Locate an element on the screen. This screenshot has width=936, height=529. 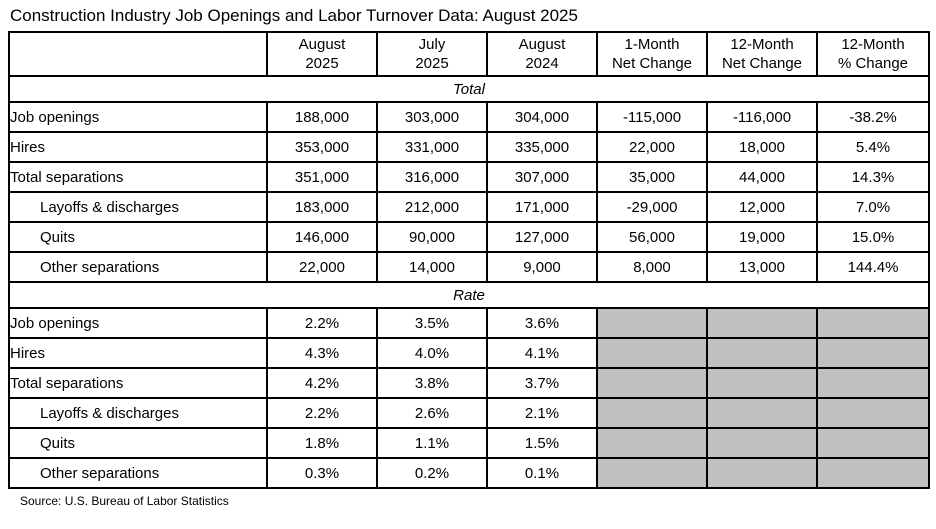
value-cell: 56,000 is located at coordinates (652, 237).